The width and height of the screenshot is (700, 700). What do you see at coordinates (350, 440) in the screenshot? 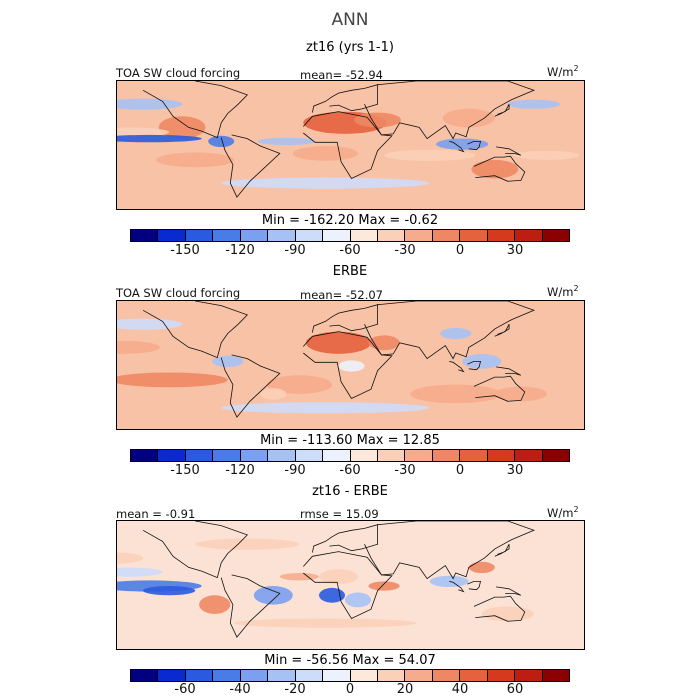
I see `panel2-minmax: Min = -113.60 Max = 12.85` at bounding box center [350, 440].